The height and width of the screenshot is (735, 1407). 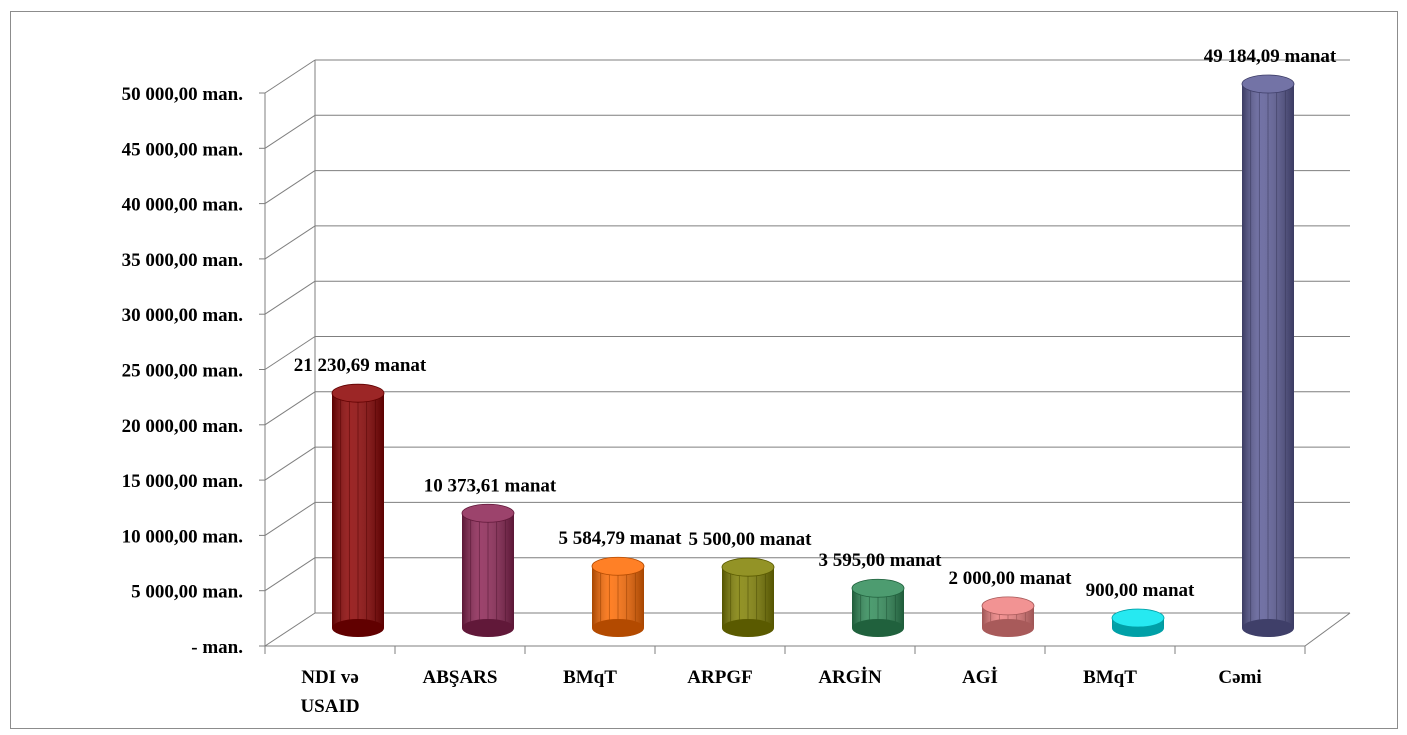 I want to click on y-tick-label: - man., so click(x=217, y=647).